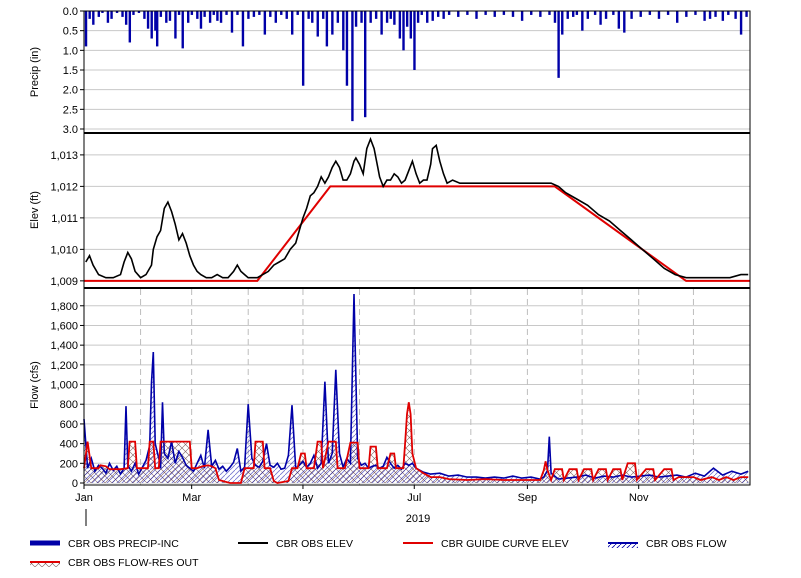 The width and height of the screenshot is (801, 578). What do you see at coordinates (295, 544) in the screenshot?
I see `legend-item: CBR OBS ELEV` at bounding box center [295, 544].